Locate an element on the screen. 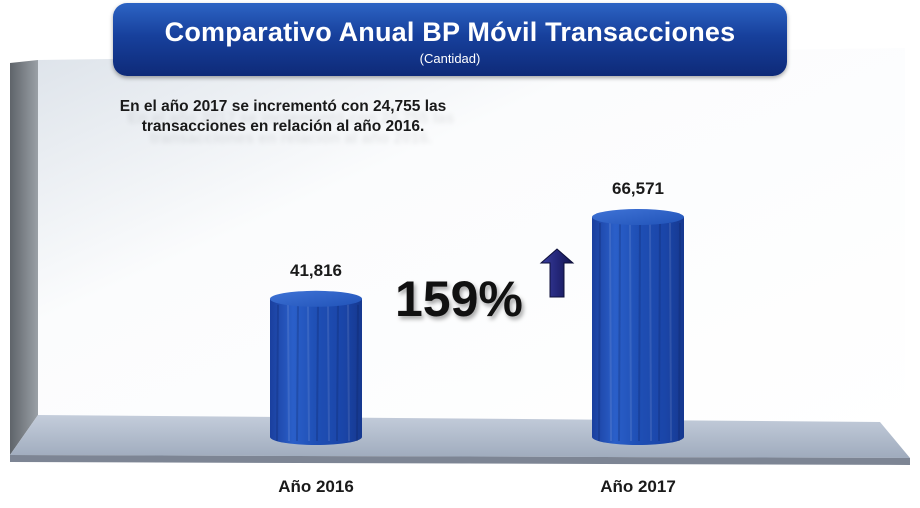  bar-value-label: 66,571 is located at coordinates (638, 188).